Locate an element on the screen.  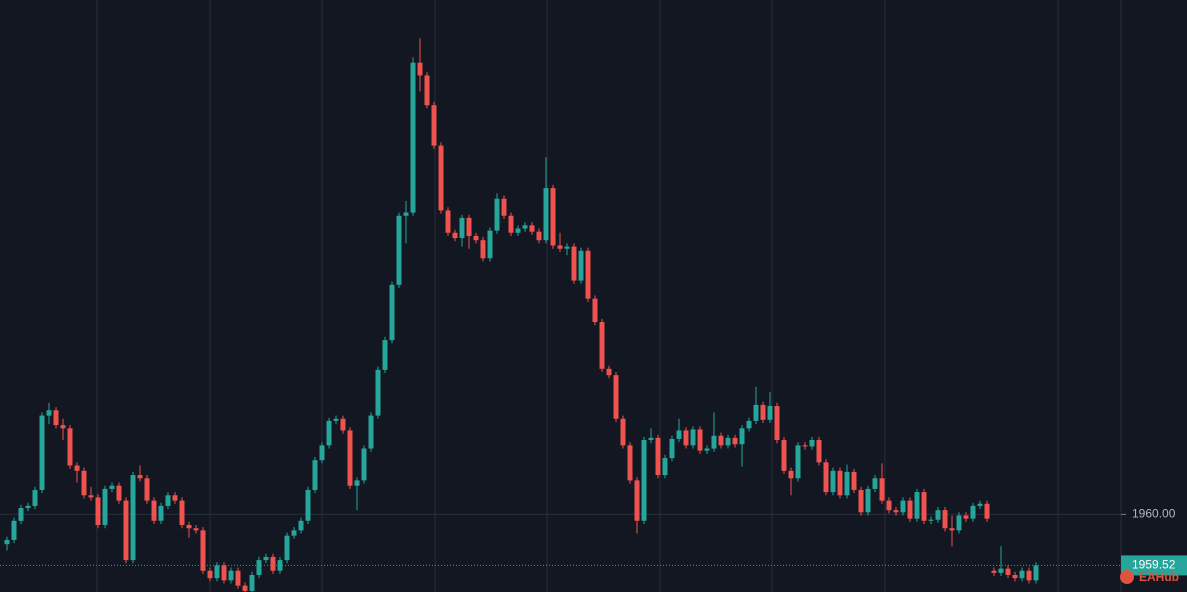
watermark: EAHub is located at coordinates (1159, 577).